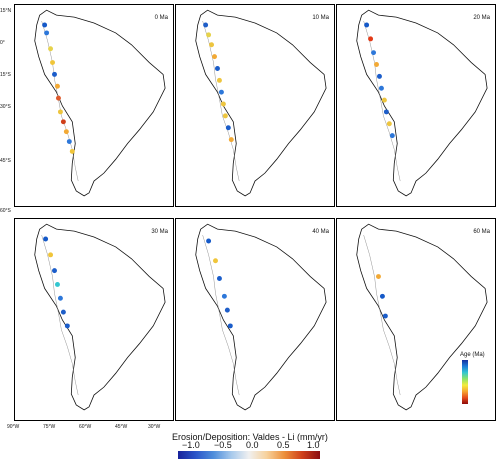 The width and height of the screenshot is (500, 464). Describe the element at coordinates (249, 455) in the screenshot. I see `colorbar` at that location.